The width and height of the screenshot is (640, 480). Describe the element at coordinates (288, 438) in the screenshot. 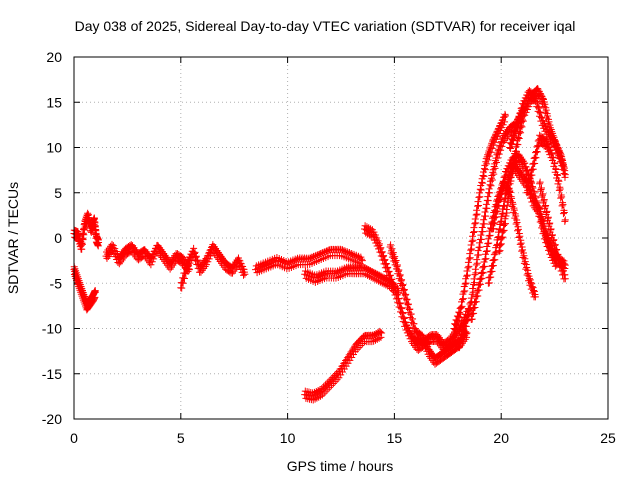

I see `x-tick-label: 10` at that location.